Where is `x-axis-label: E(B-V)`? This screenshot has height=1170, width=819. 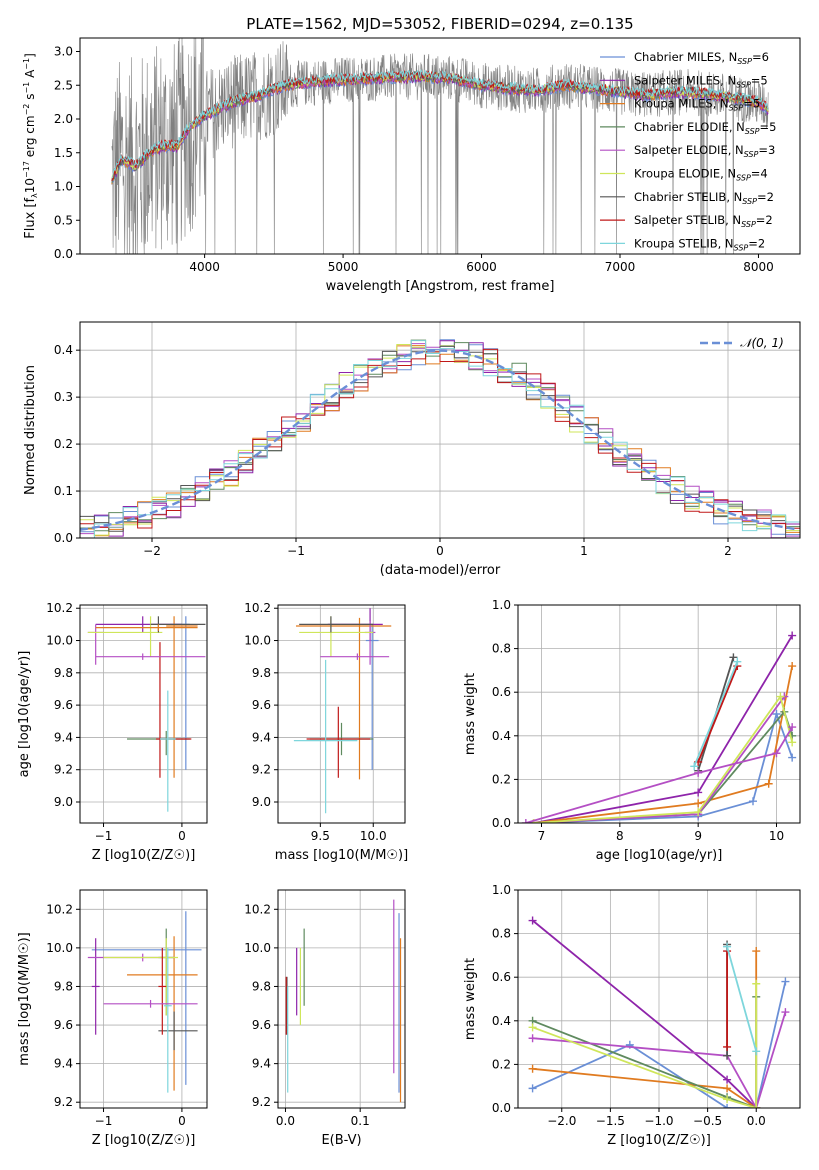 x-axis-label: E(B-V) is located at coordinates (341, 1140).